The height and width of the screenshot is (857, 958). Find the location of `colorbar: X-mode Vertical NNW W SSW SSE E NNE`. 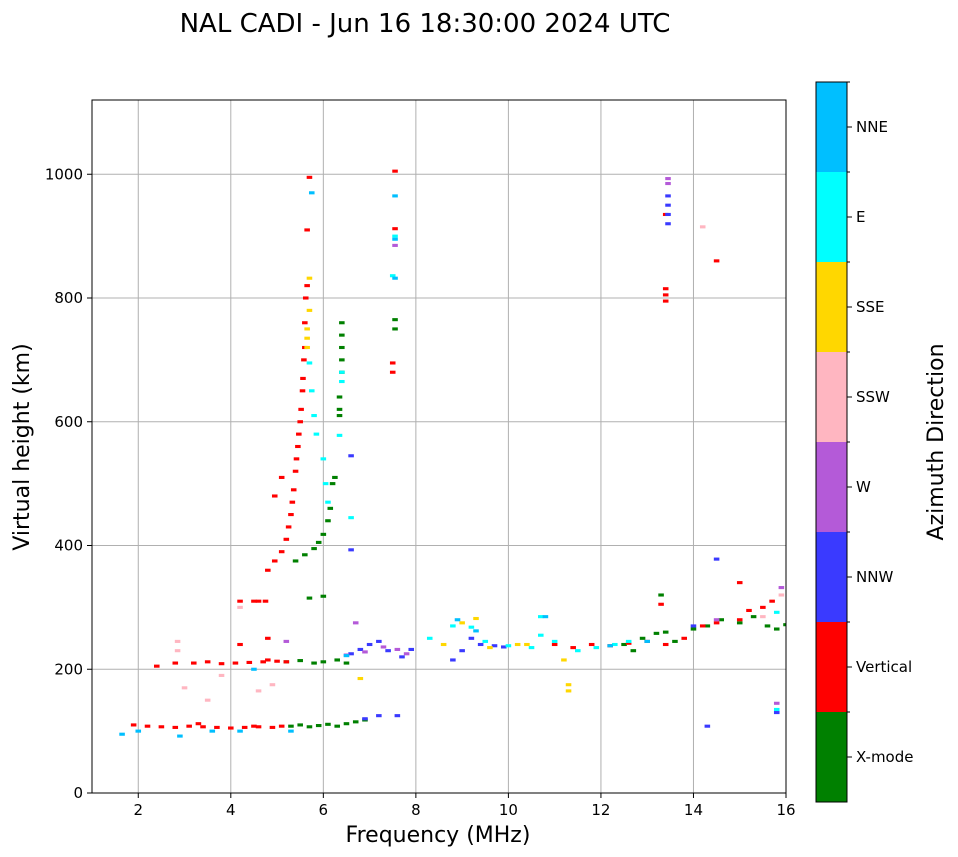

colorbar: X-mode Vertical NNW W SSW SSE E NNE is located at coordinates (864, 442).